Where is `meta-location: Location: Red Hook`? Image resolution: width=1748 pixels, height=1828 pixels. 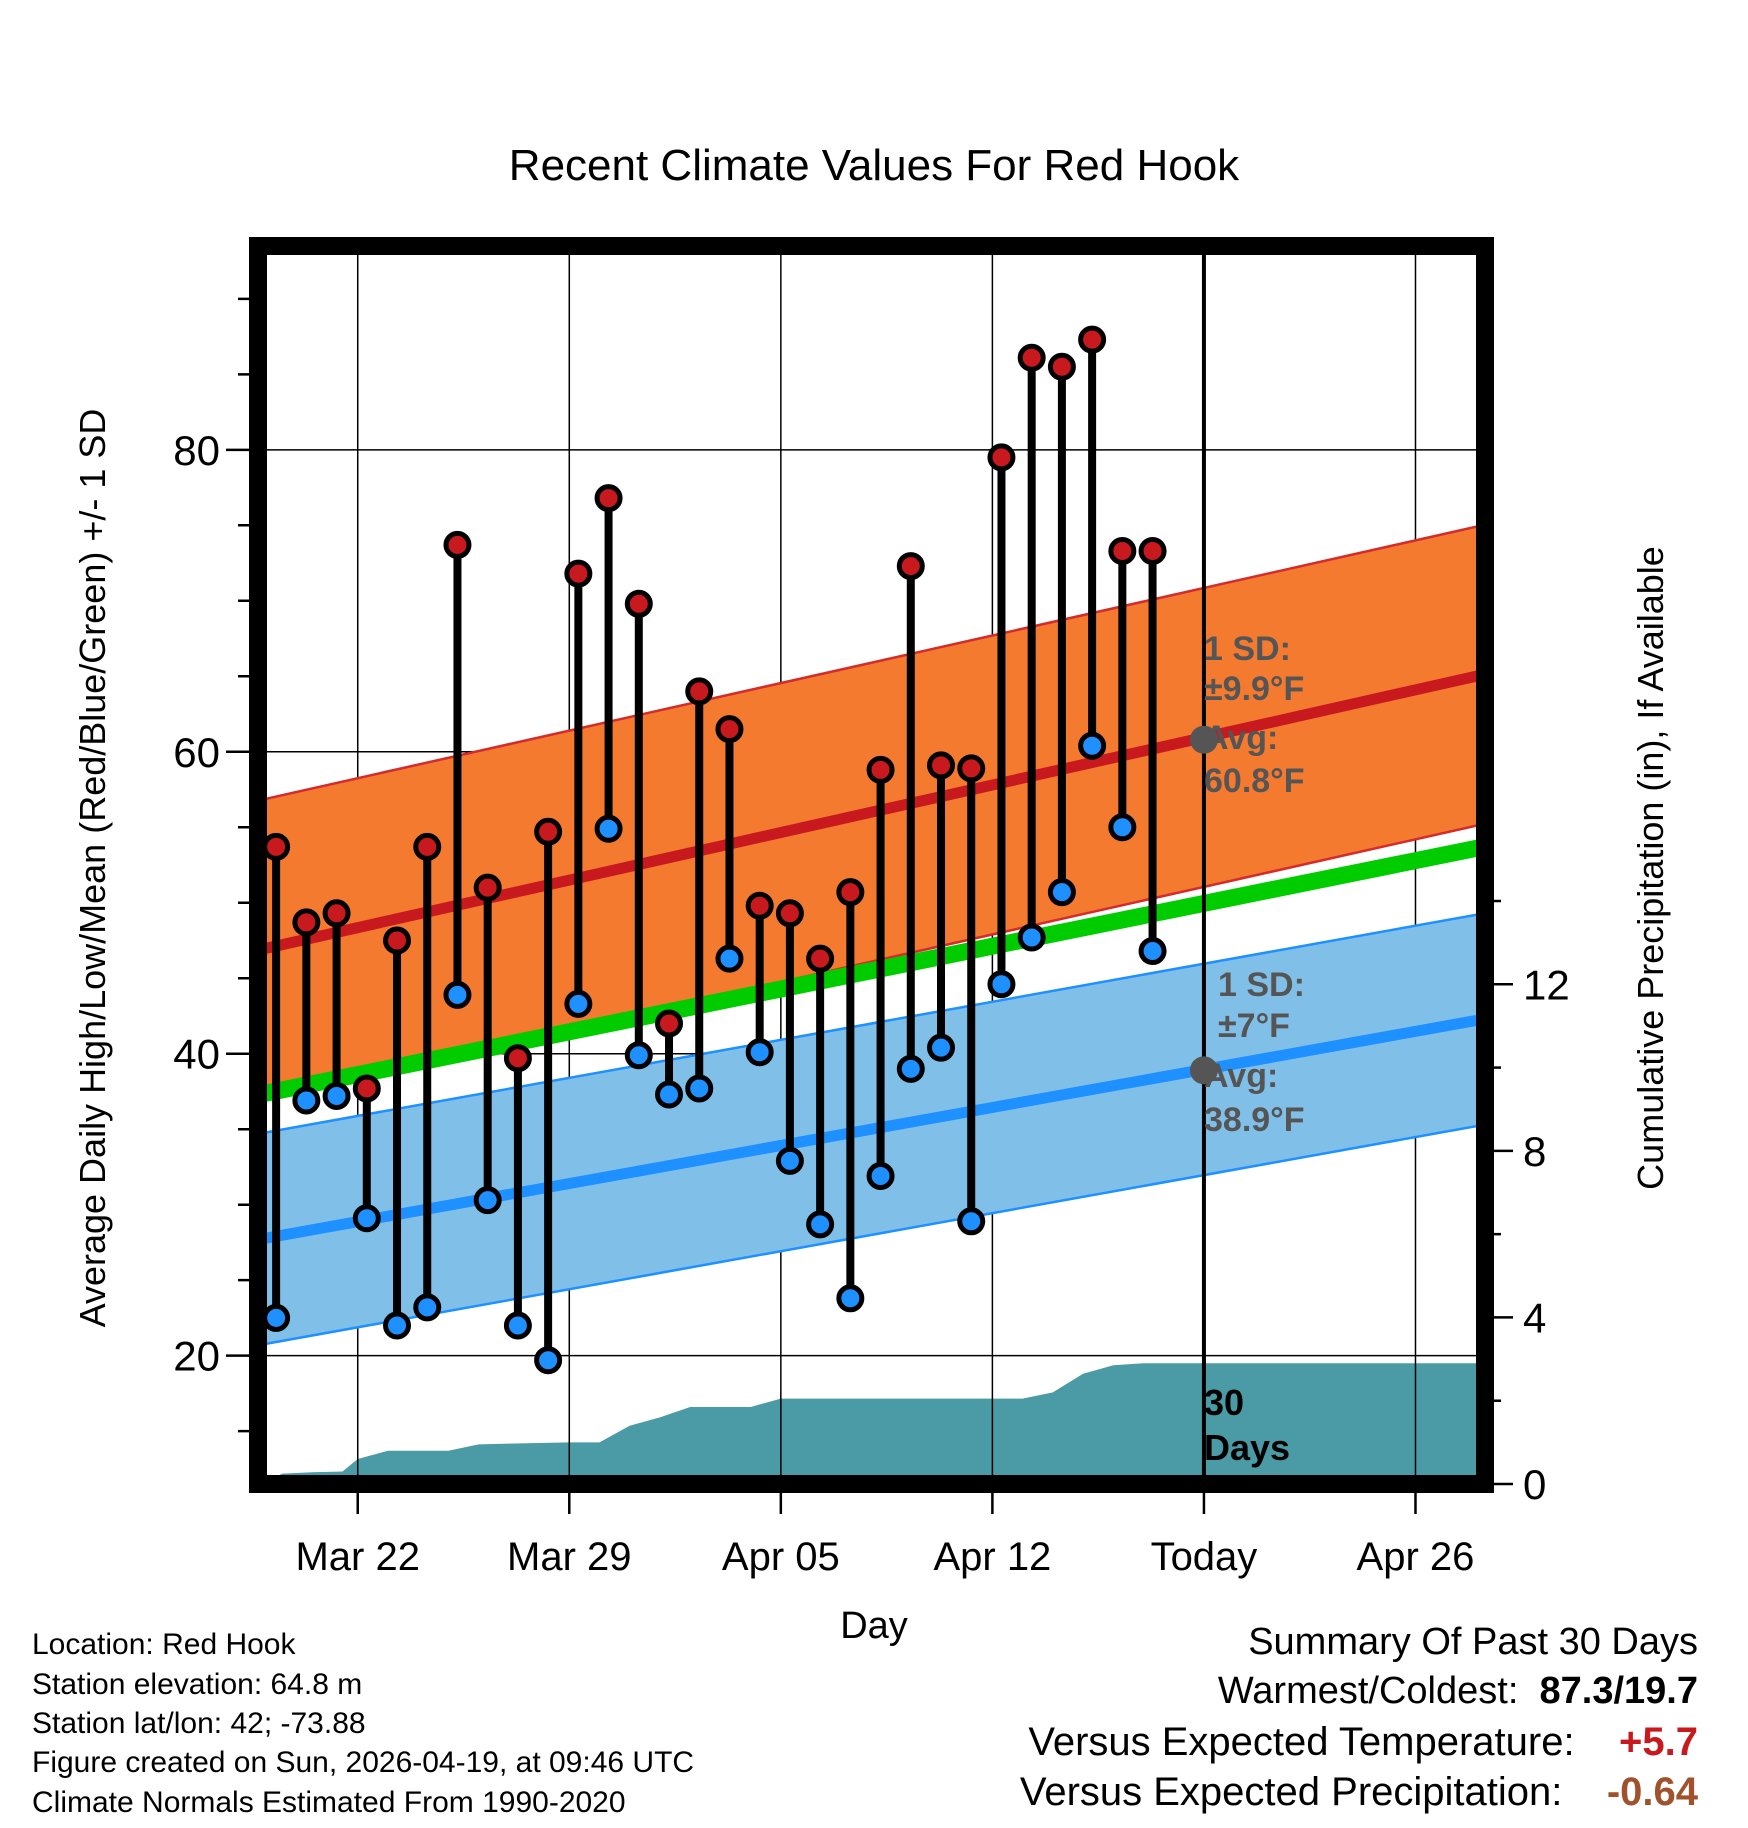
meta-location: Location: Red Hook is located at coordinates (164, 1644).